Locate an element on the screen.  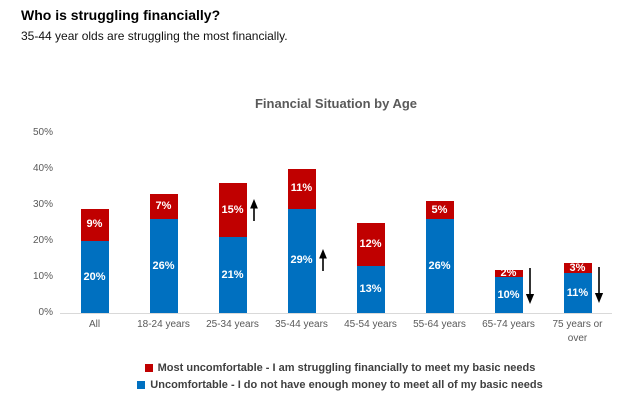
bar-segment: 7% is located at coordinates (163, 207).